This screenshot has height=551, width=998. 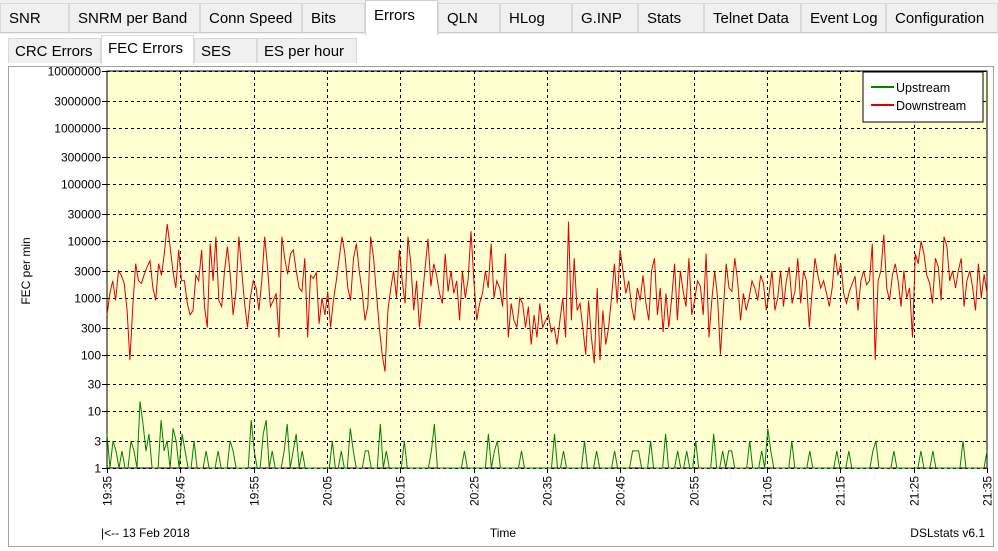 I want to click on series-line-upstream, so click(x=547, y=435).